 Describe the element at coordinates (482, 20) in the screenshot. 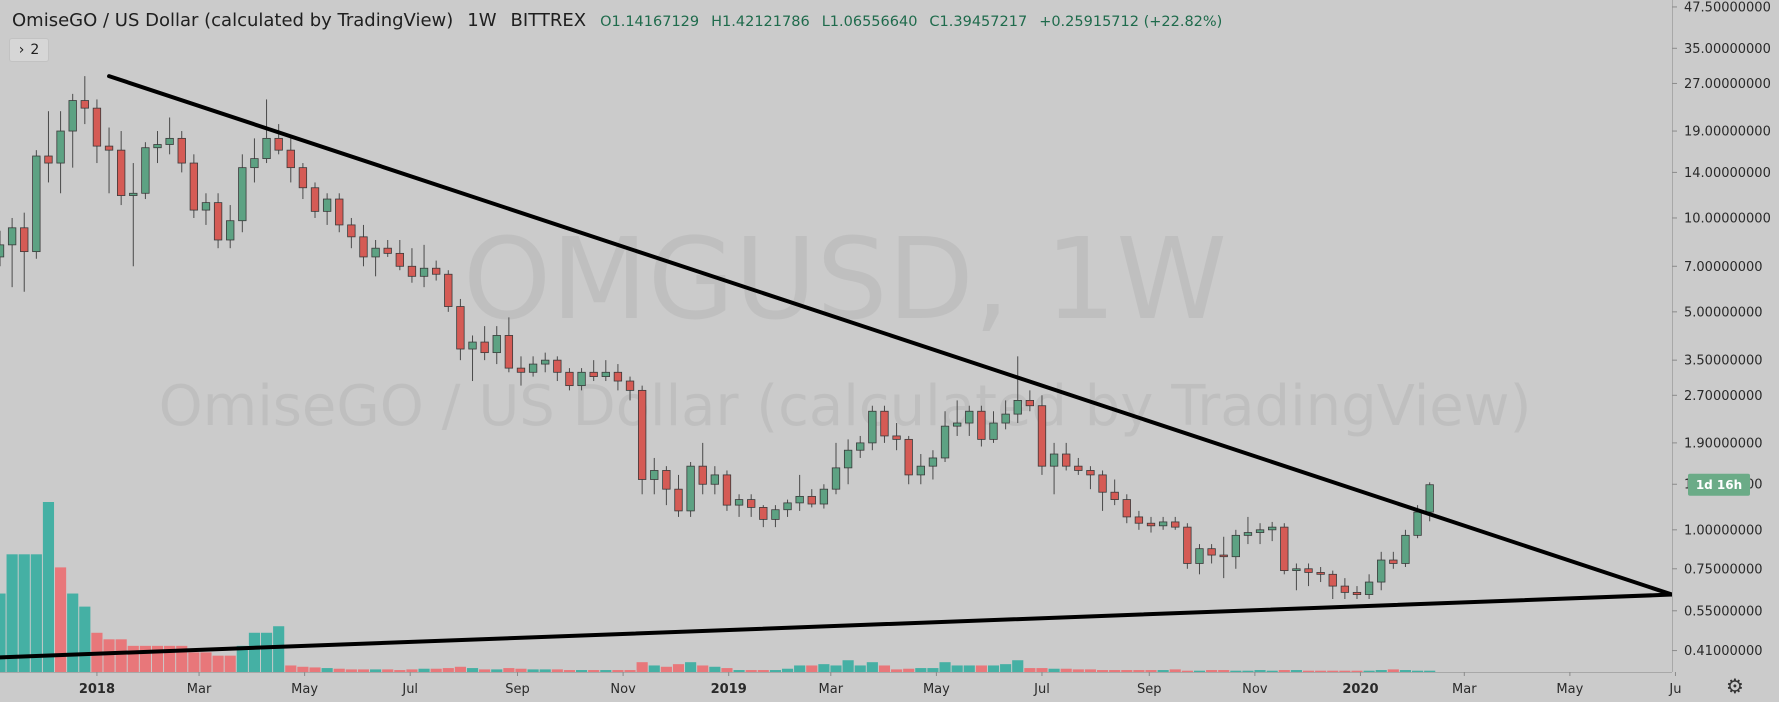

I see `timeframe-label: 1W` at that location.